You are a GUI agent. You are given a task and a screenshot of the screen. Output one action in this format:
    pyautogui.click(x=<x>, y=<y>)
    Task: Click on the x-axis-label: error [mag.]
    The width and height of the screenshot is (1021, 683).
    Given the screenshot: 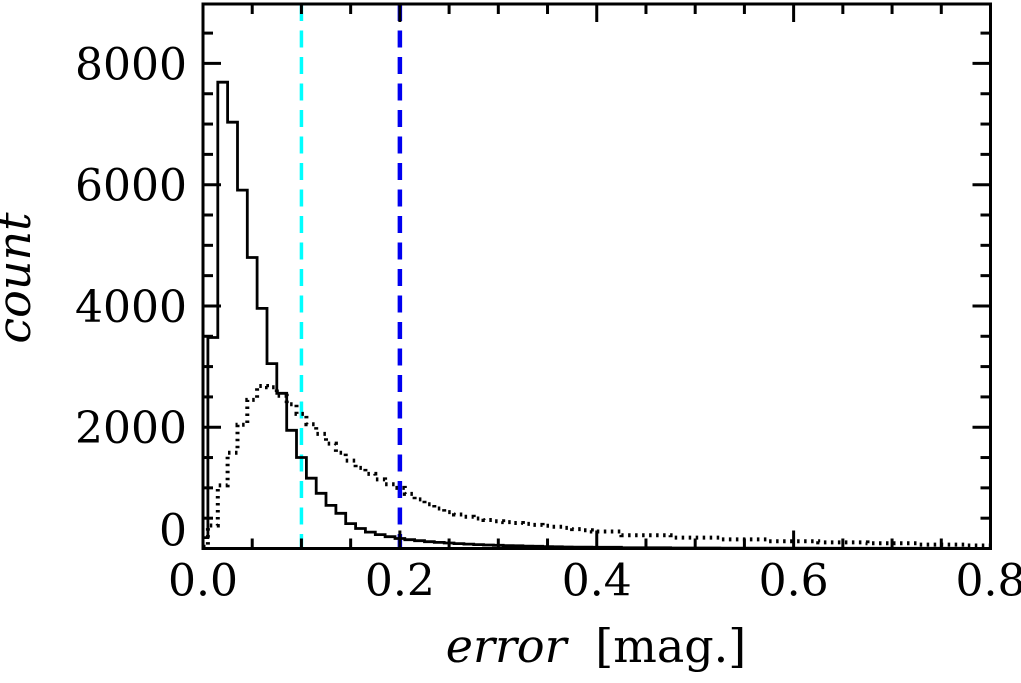 What is the action you would take?
    pyautogui.click(x=596, y=646)
    